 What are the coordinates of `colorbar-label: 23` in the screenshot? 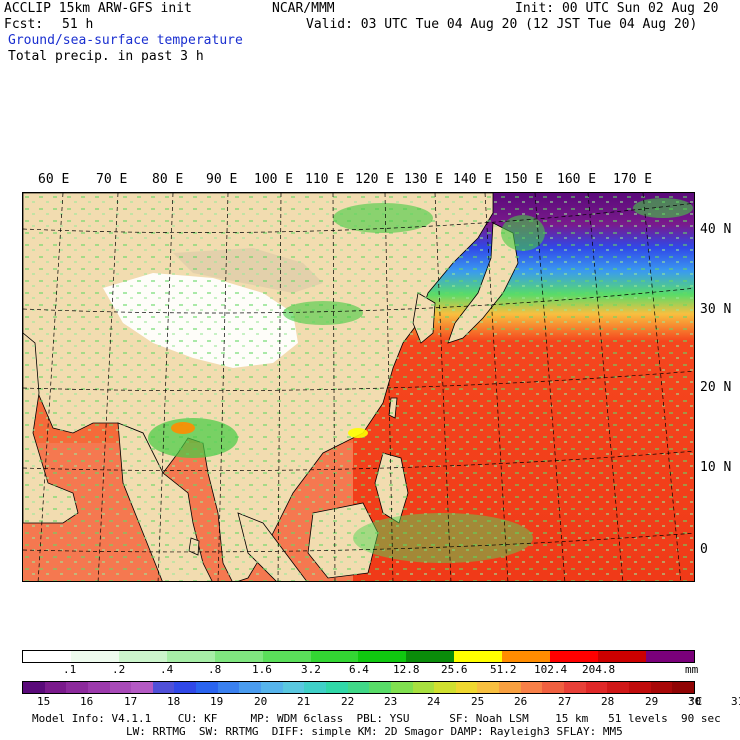 It's located at (391, 701).